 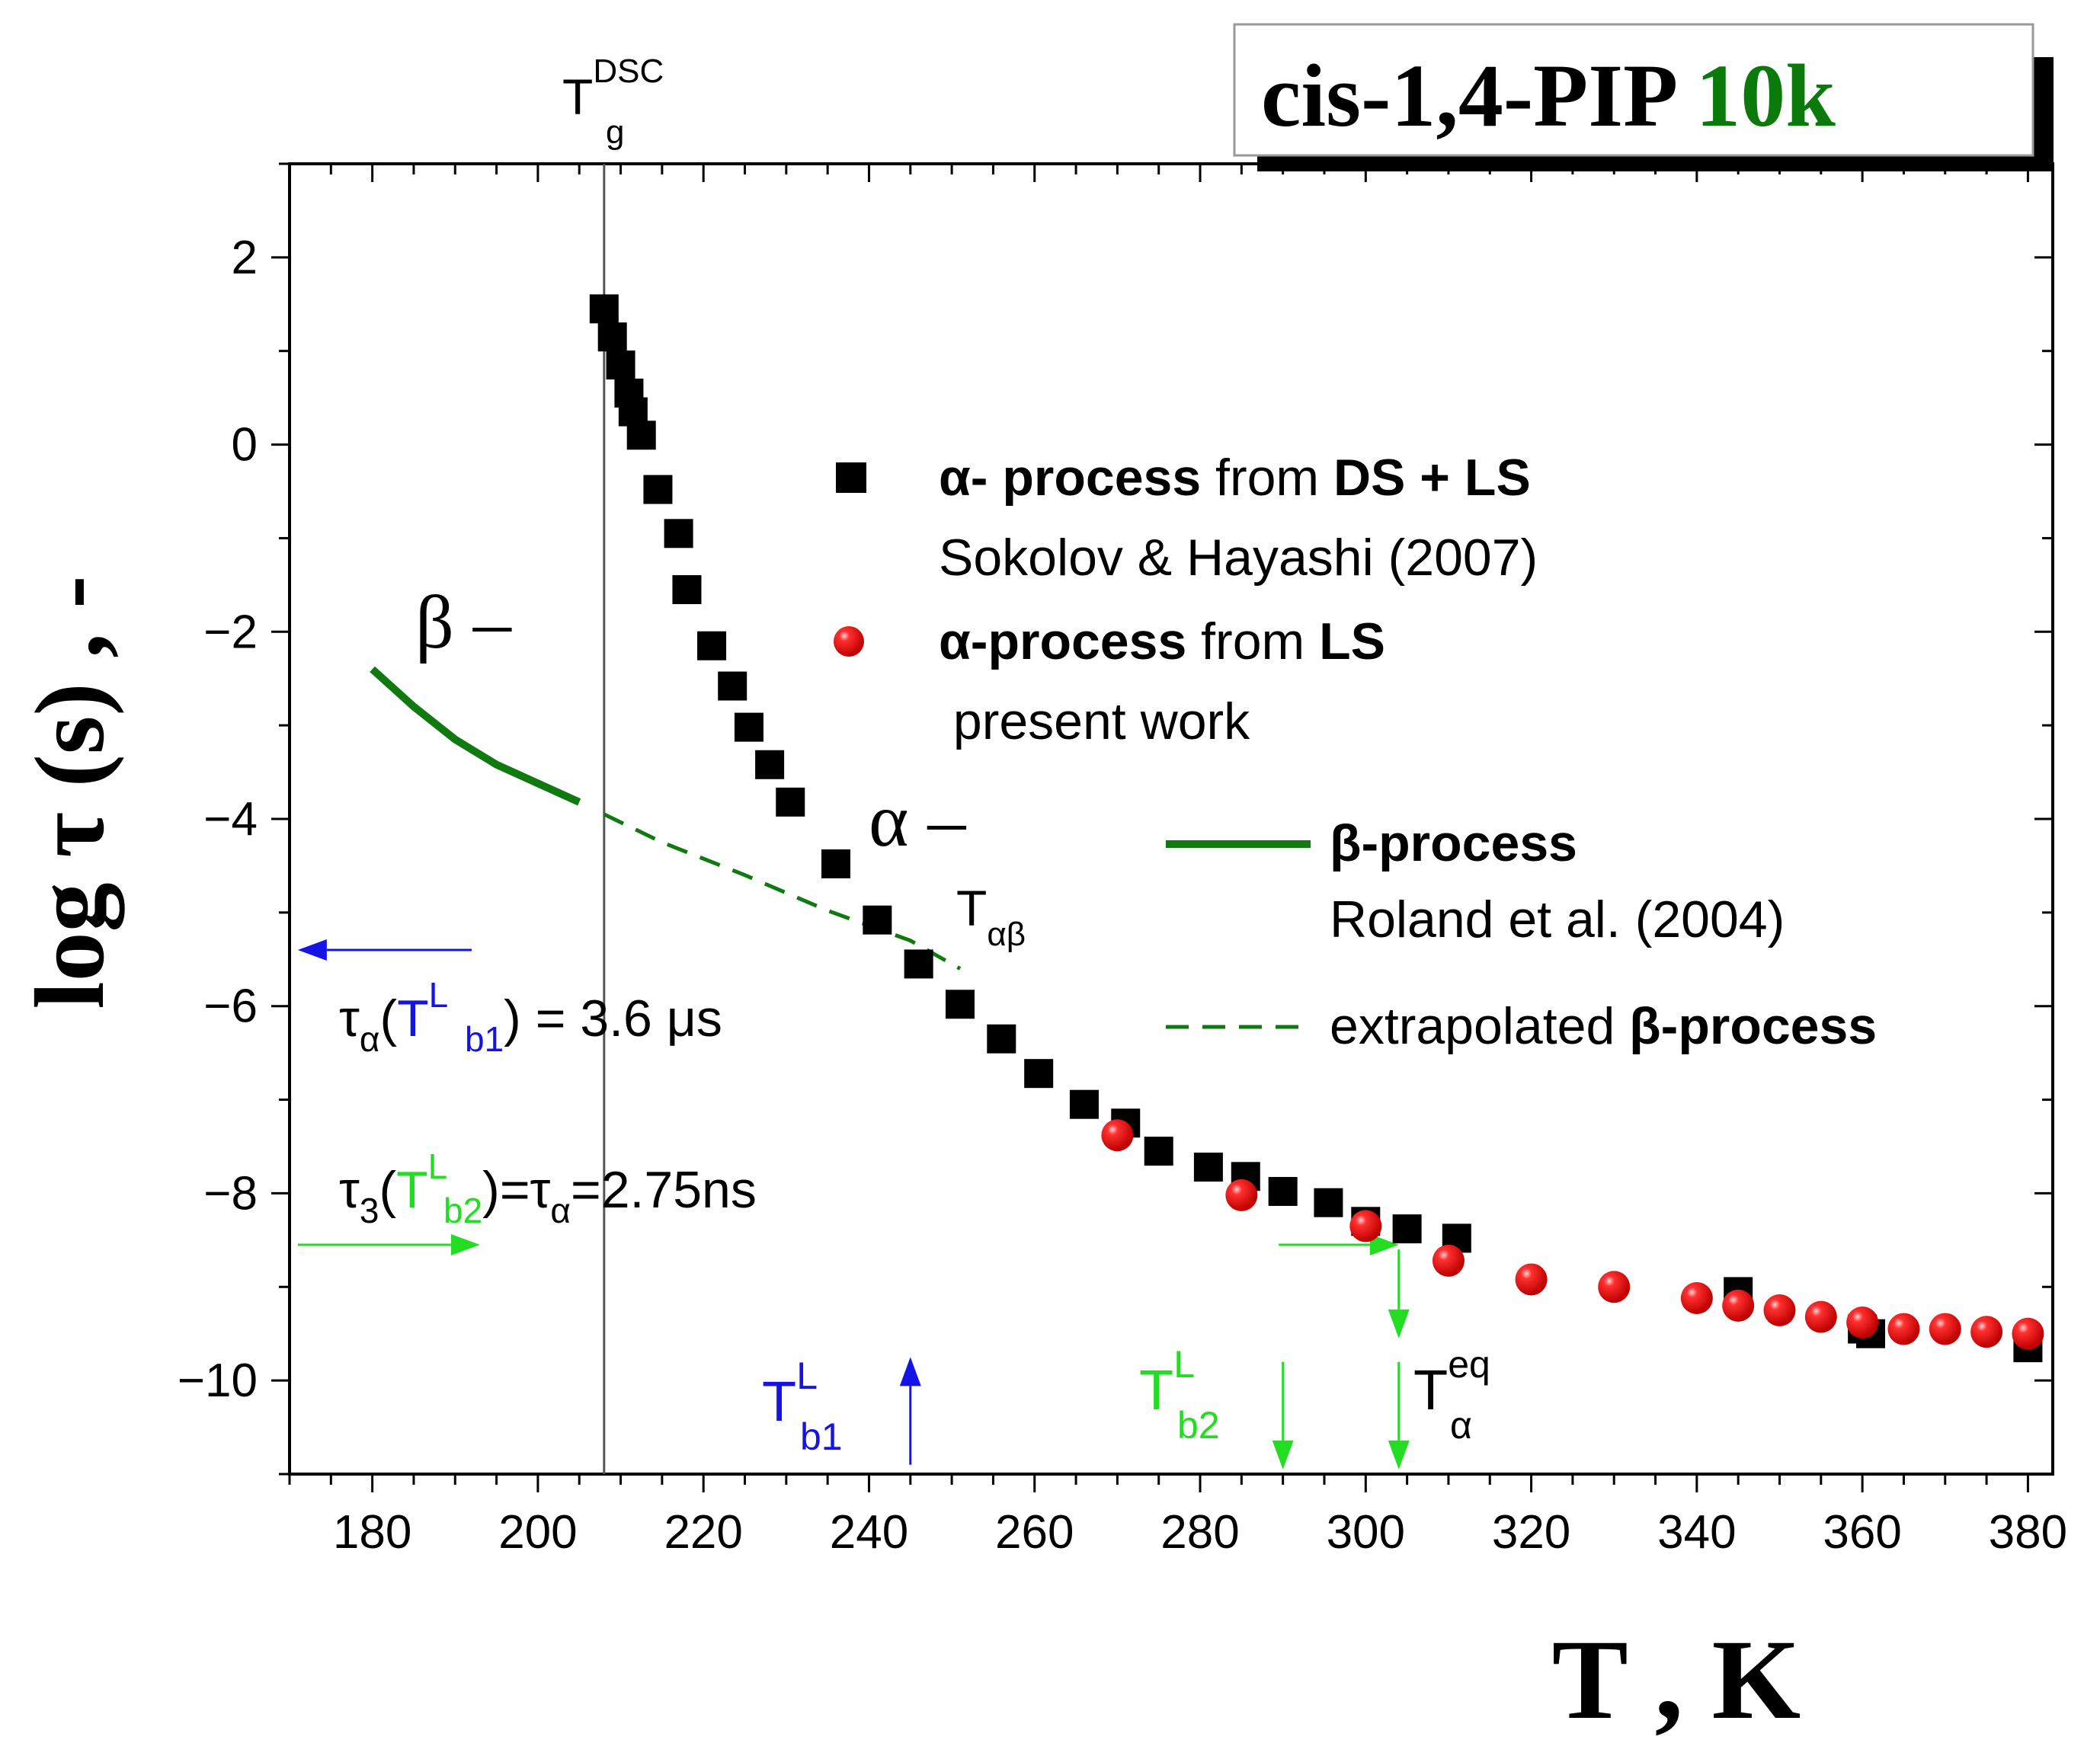 What do you see at coordinates (245, 258) in the screenshot?
I see `y-tick-label: 2` at bounding box center [245, 258].